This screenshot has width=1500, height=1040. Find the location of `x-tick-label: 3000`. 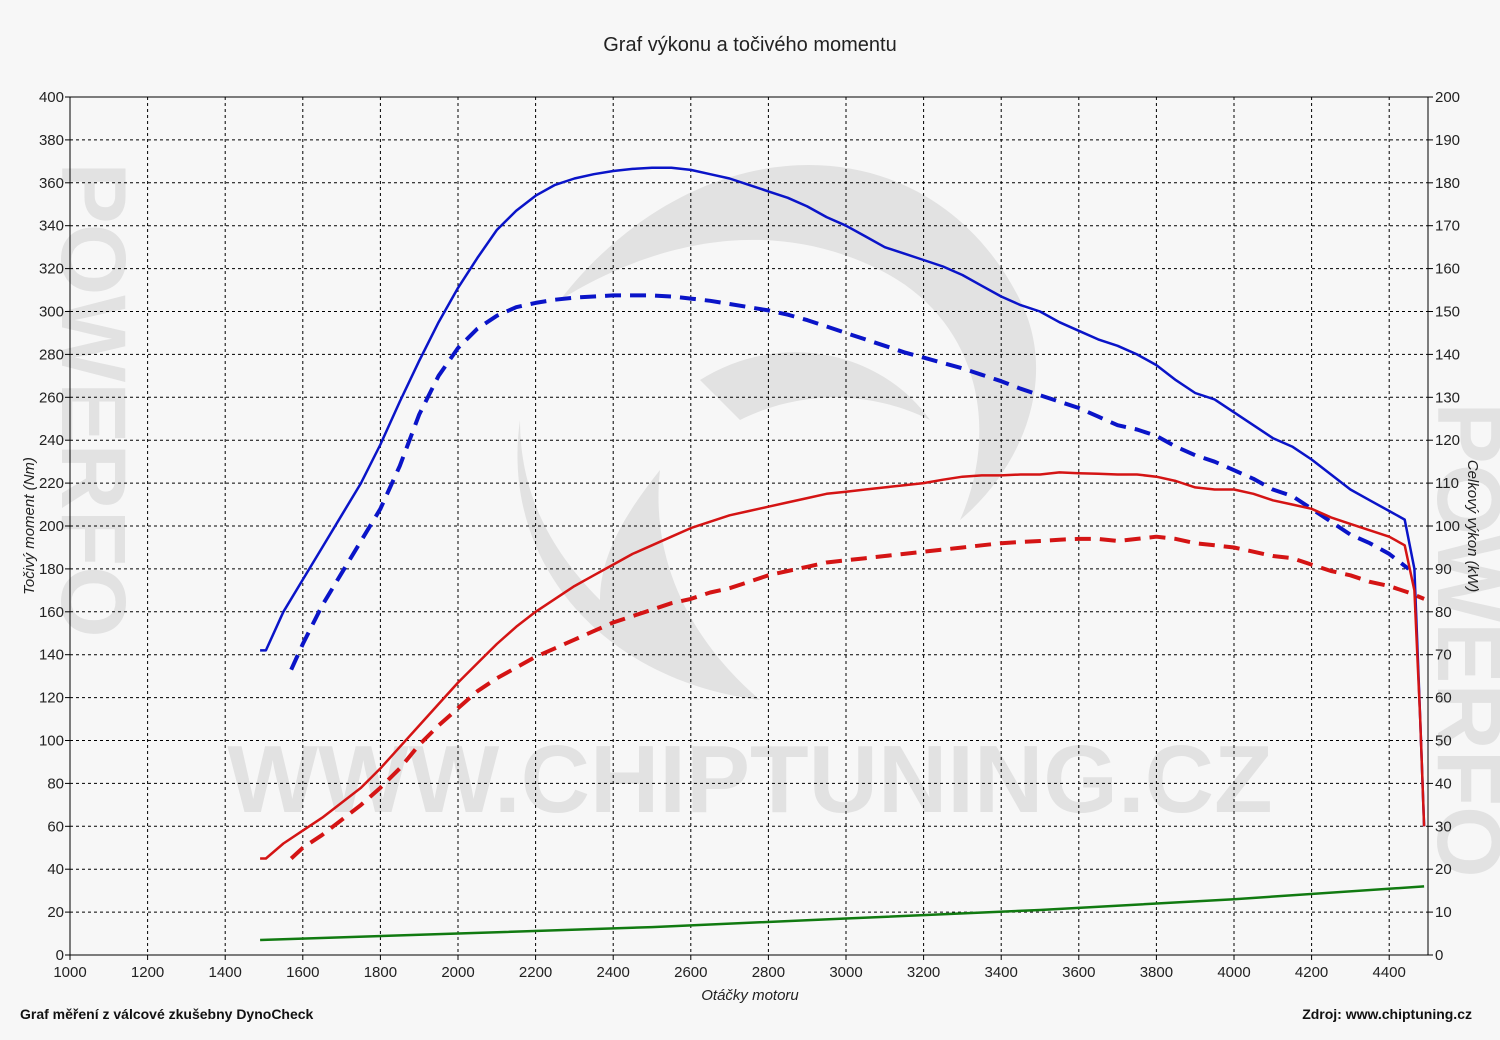

x-tick-label: 3000 is located at coordinates (845, 972).